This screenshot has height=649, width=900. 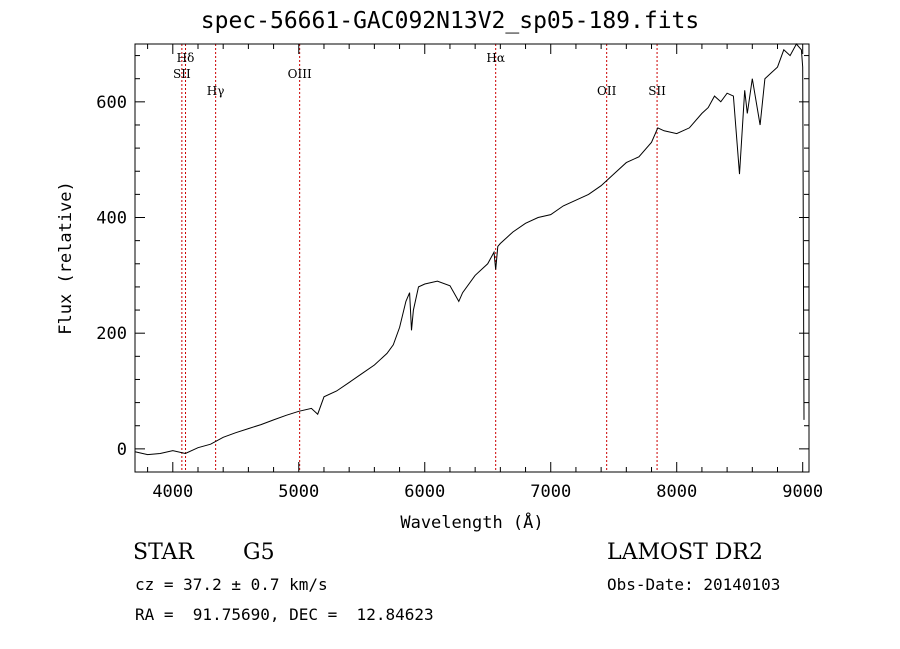 What do you see at coordinates (111, 219) in the screenshot?
I see `y-tick-label: 400` at bounding box center [111, 219].